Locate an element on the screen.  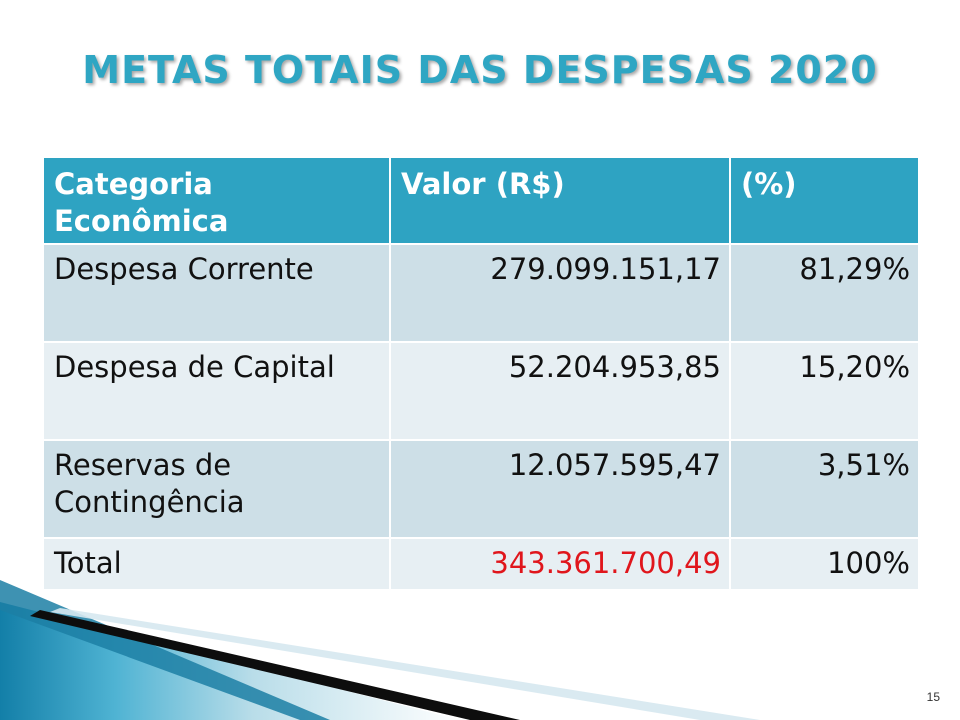
cell-percent: 3,51% is located at coordinates (824, 489).